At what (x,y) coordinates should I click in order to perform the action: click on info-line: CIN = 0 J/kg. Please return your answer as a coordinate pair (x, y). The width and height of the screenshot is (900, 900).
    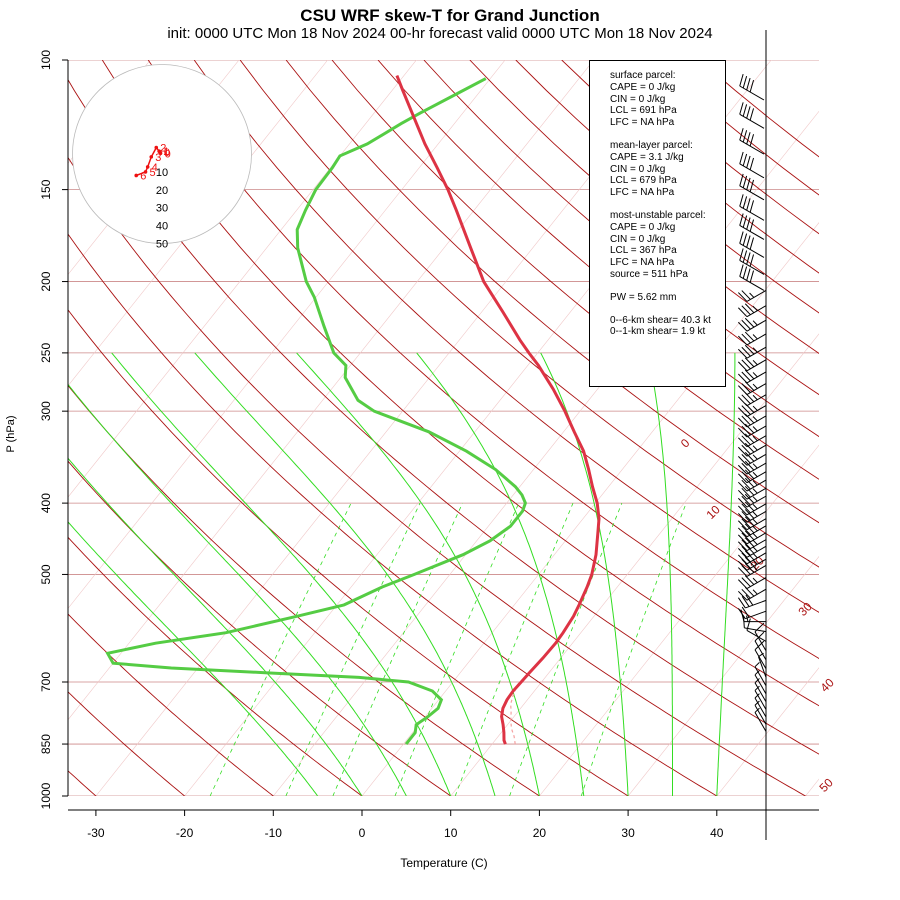
    Looking at the image, I should click on (638, 99).